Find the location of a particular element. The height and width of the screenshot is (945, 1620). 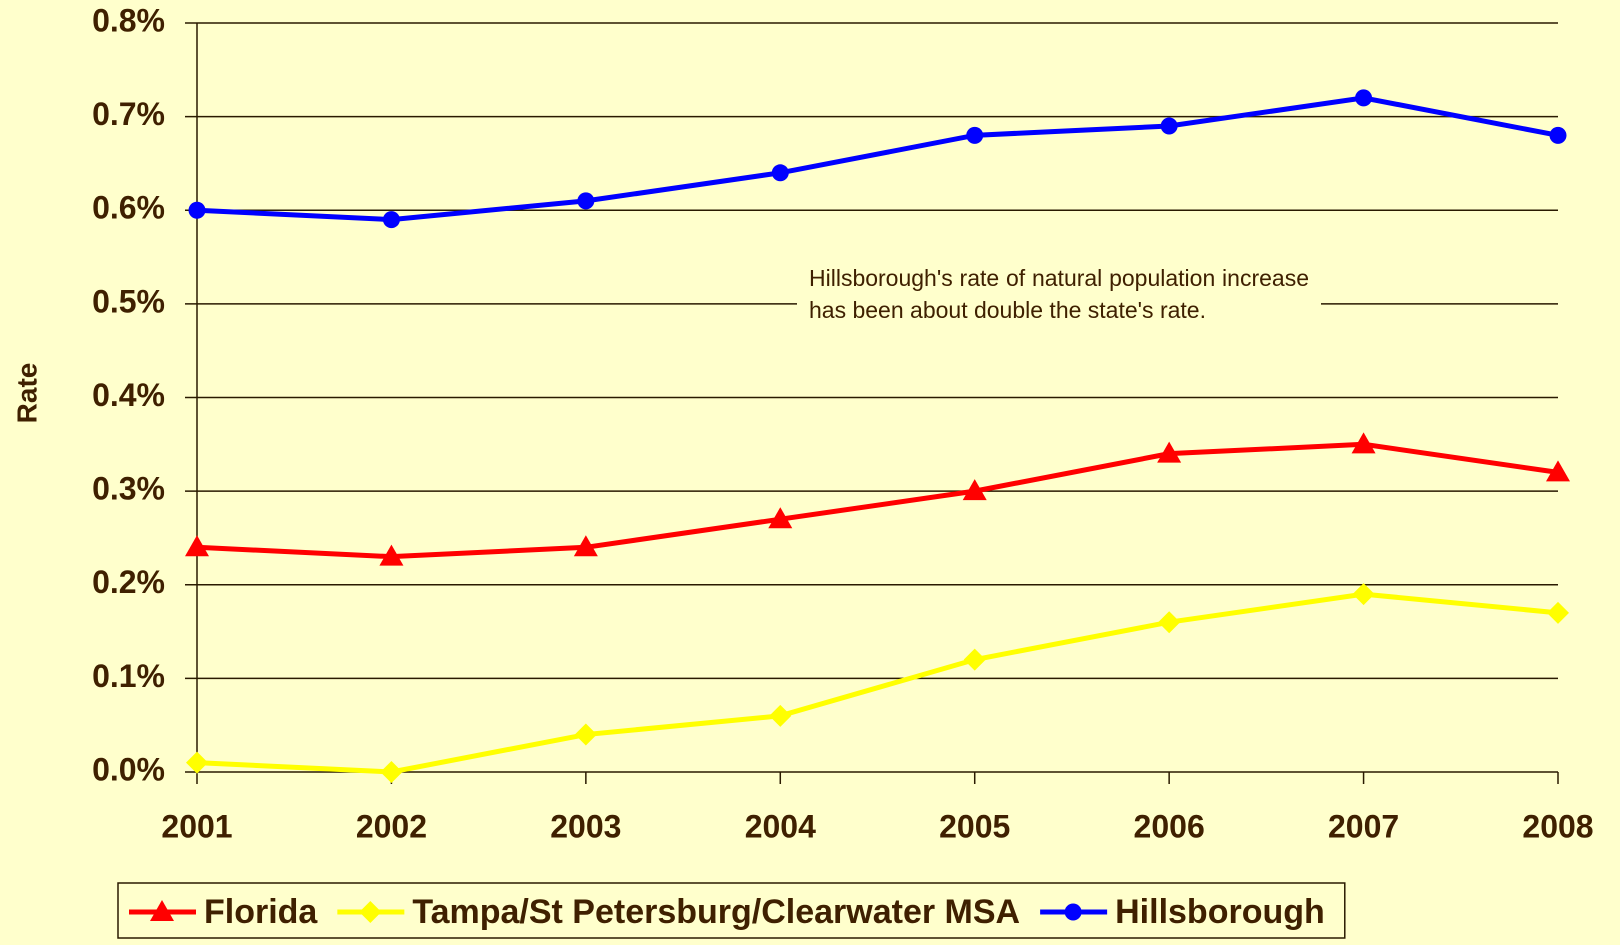

legend-label: Tampa/St Petersburg/Clearwater MSA is located at coordinates (716, 912).